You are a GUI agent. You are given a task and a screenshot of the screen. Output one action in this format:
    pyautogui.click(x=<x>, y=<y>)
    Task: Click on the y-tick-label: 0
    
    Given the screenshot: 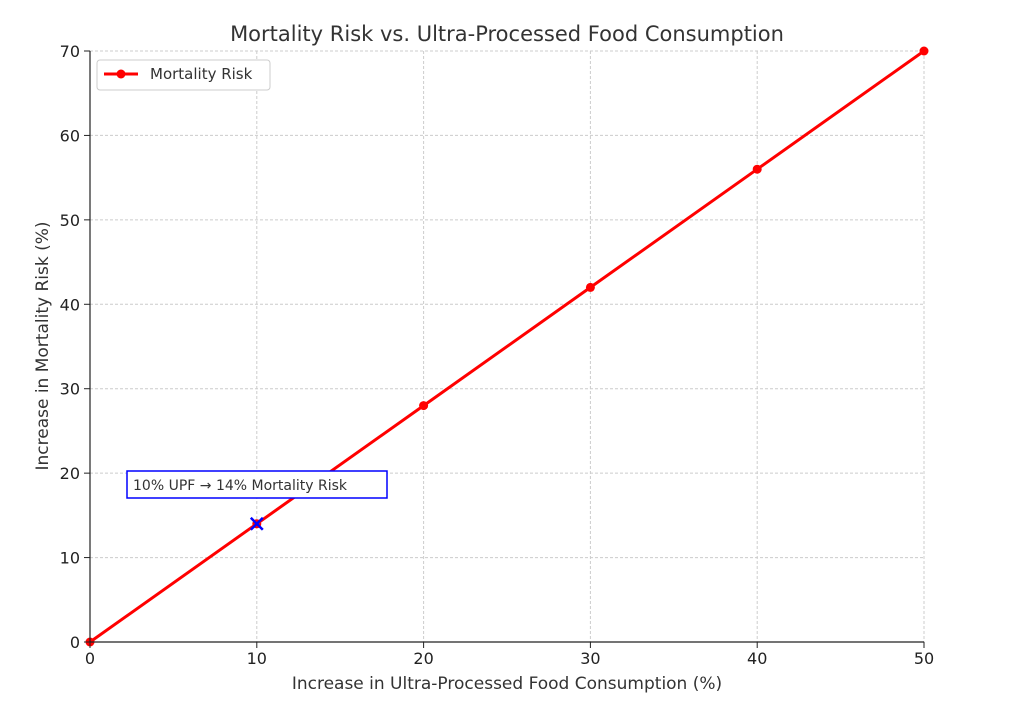 What is the action you would take?
    pyautogui.click(x=75, y=642)
    